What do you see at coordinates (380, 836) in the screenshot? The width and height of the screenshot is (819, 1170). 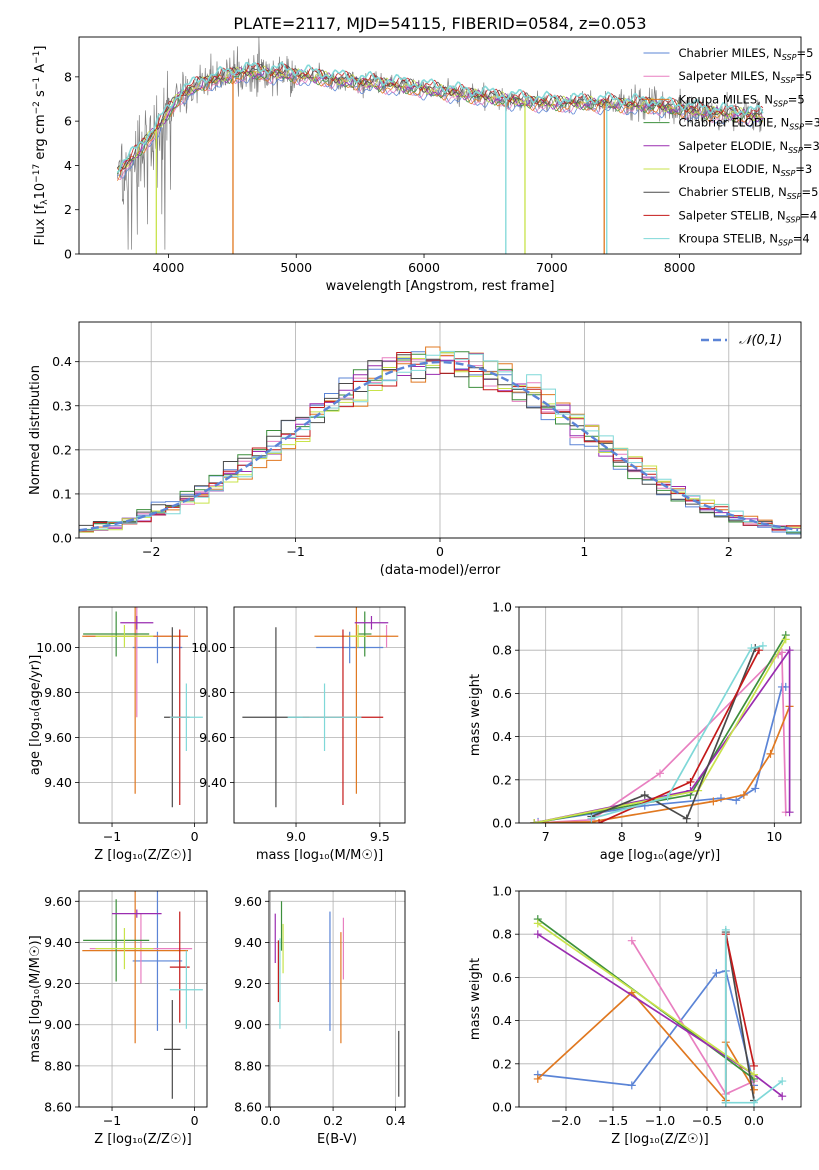 I see `age_vs_mass-xtick-label: 9.5` at bounding box center [380, 836].